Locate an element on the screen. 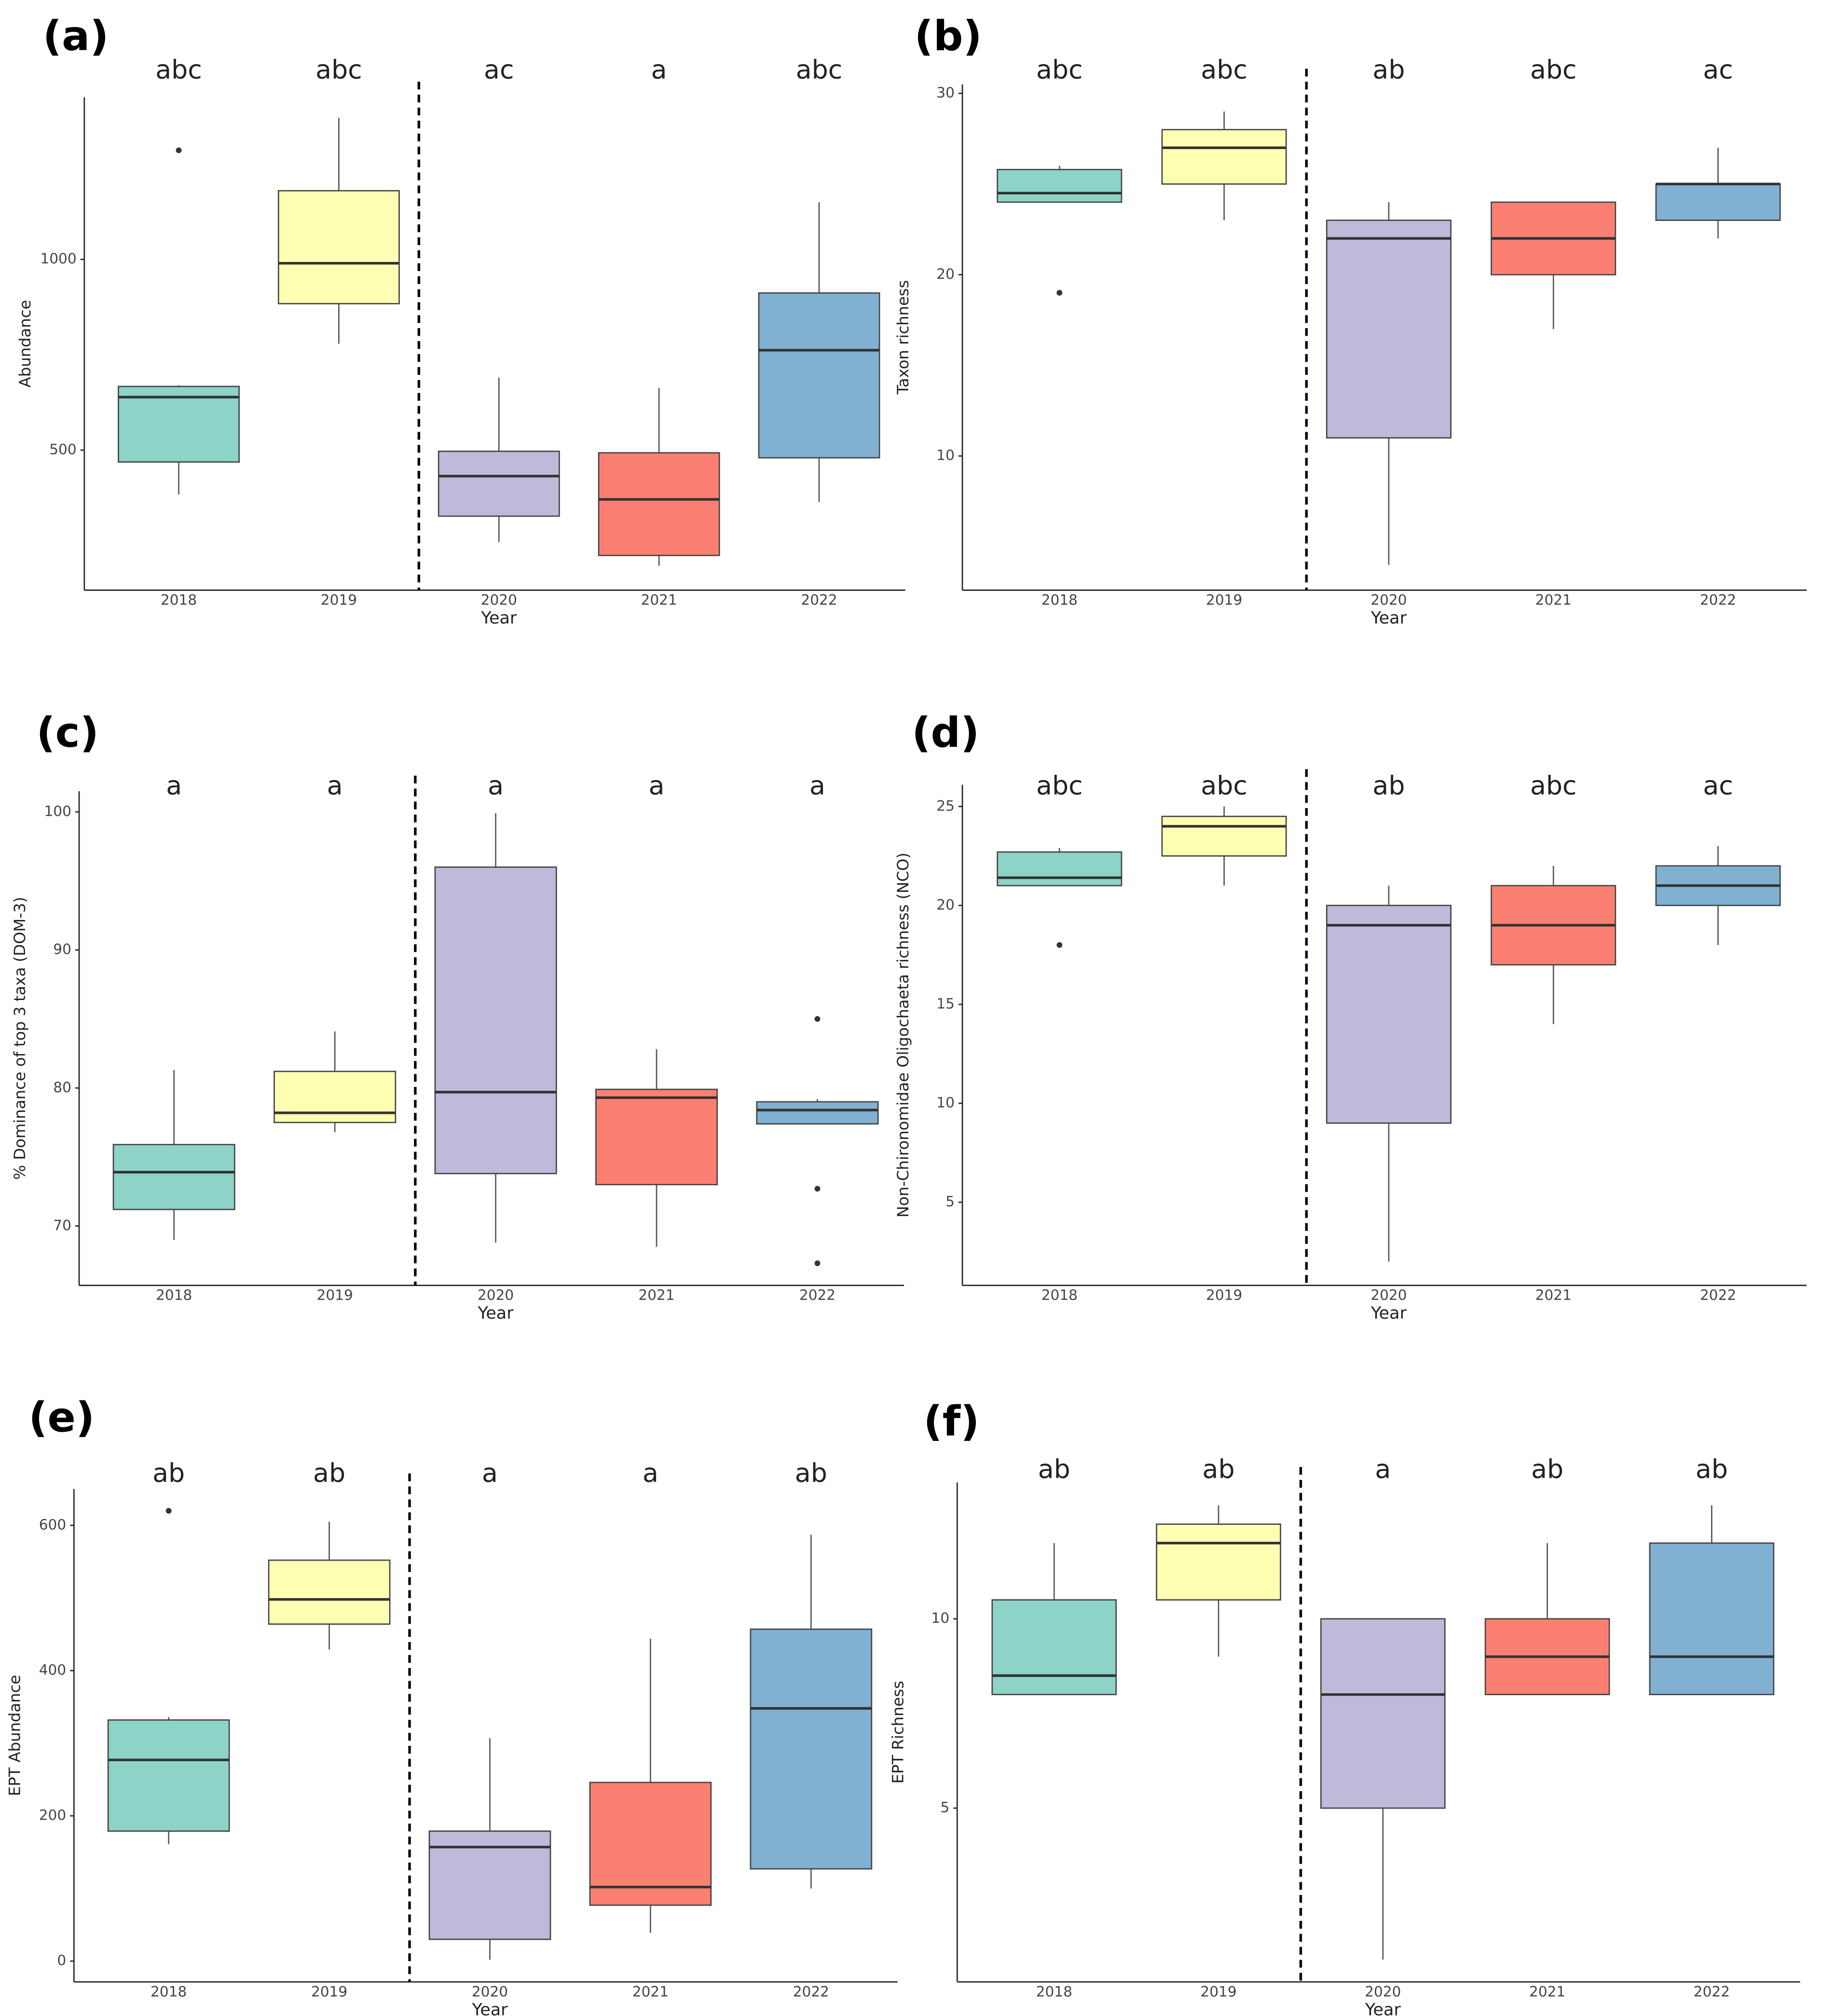 The height and width of the screenshot is (2016, 1821). y-tick-label: 10 is located at coordinates (940, 1618).